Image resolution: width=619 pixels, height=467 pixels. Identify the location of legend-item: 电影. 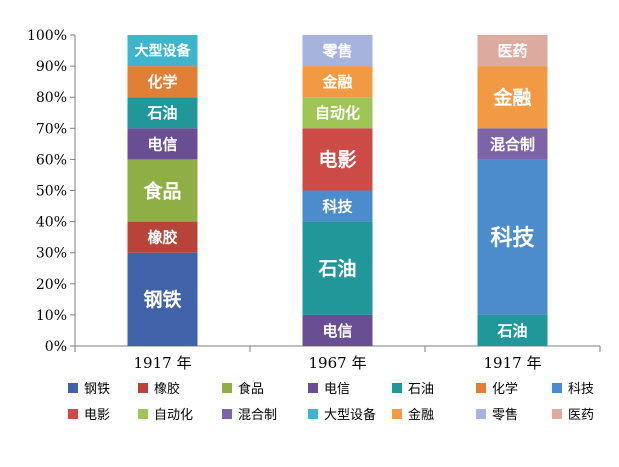
(89, 415).